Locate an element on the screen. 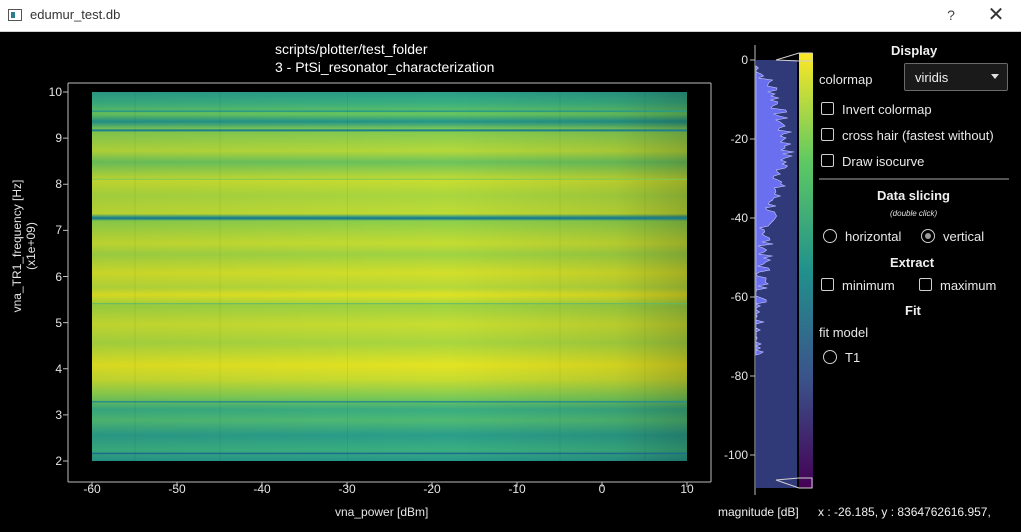 Image resolution: width=1021 pixels, height=532 pixels. histogram-tick-label: -20 is located at coordinates (739, 139).